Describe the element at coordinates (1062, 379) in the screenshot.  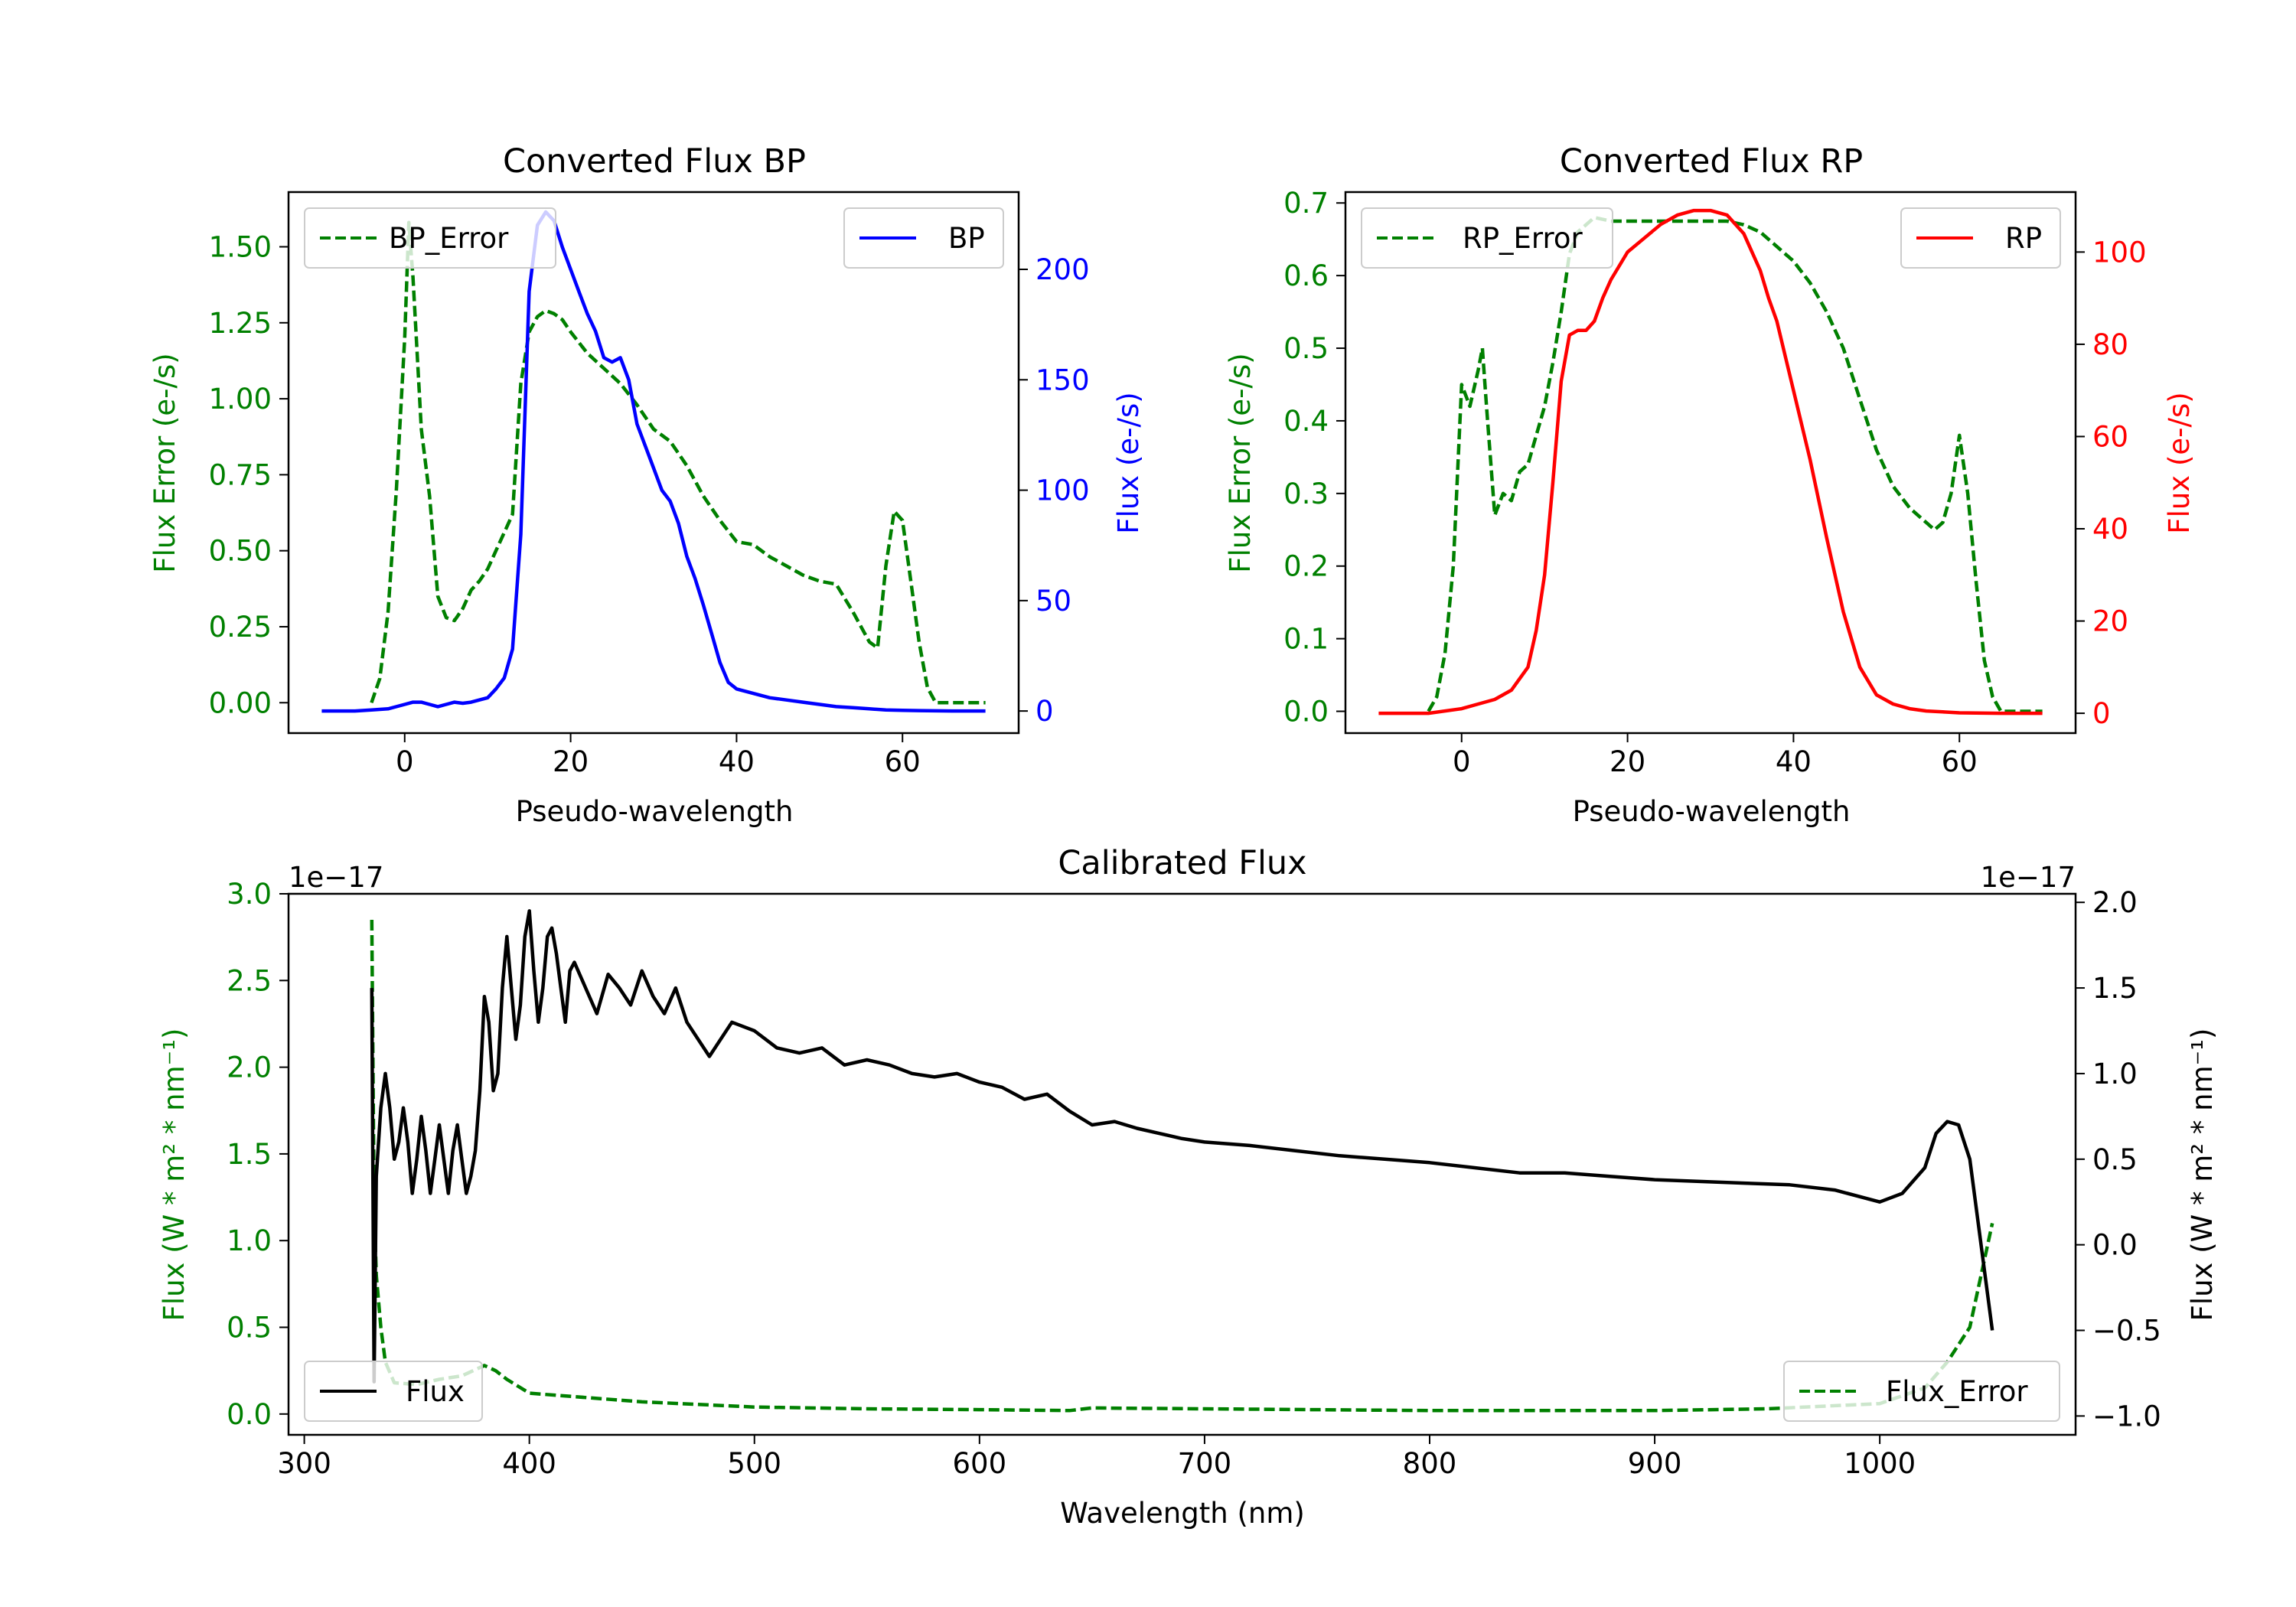
I see `bp-ytick-right-label: 150` at that location.